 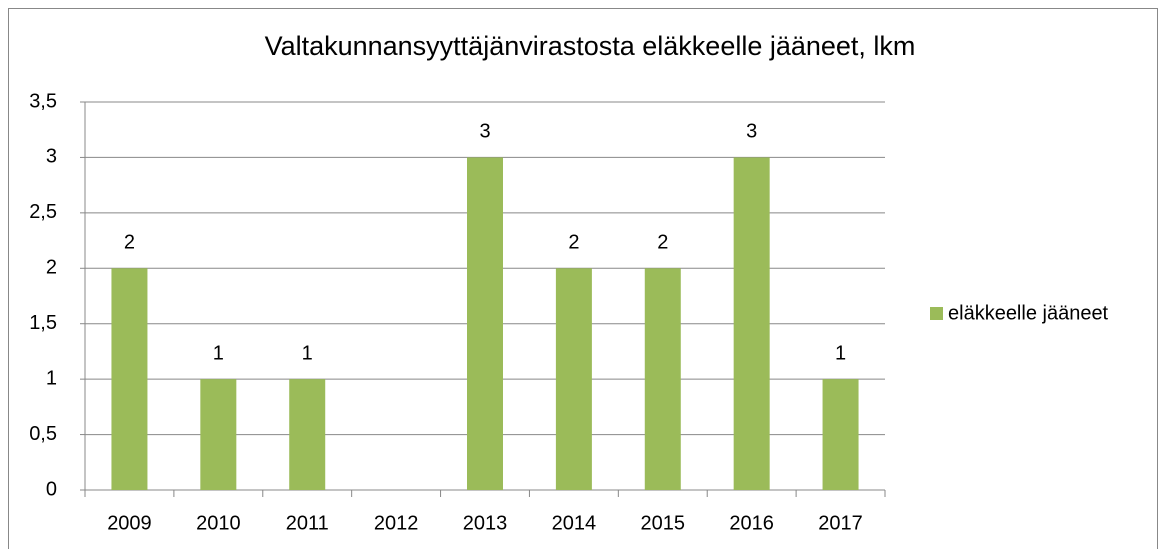 I want to click on y-tick-label: 0, so click(x=51, y=489).